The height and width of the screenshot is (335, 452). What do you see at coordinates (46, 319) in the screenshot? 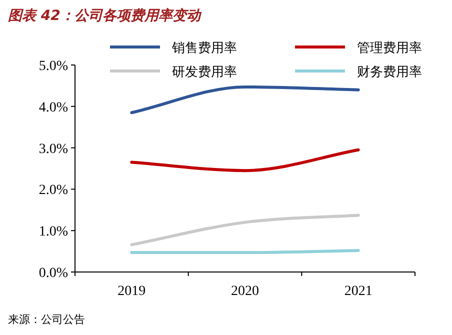
I see `source-note: 来源：公司公告` at bounding box center [46, 319].